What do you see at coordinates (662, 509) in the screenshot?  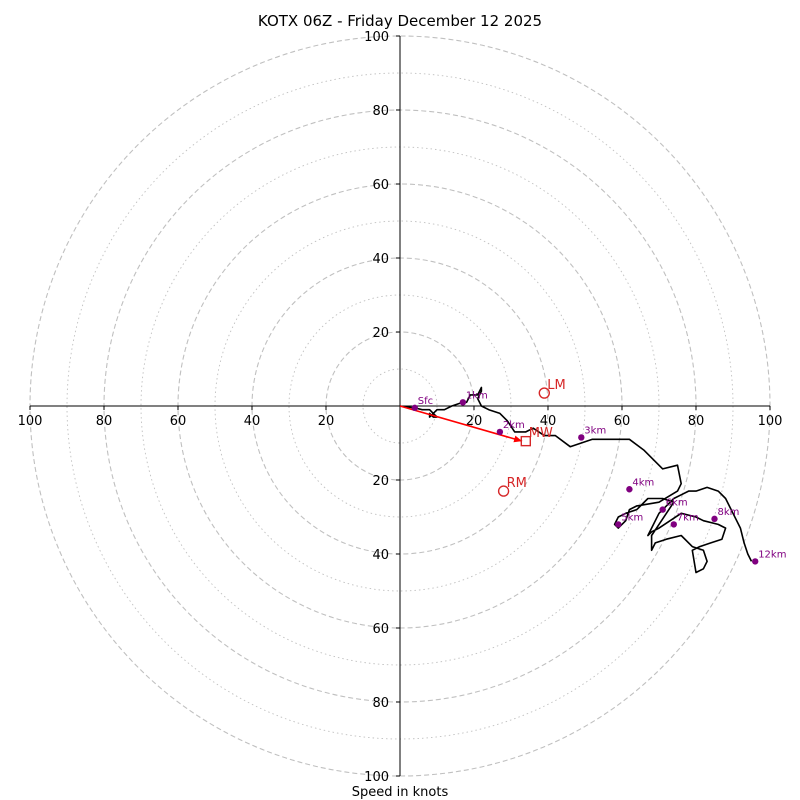 I see `height-marker-6km` at bounding box center [662, 509].